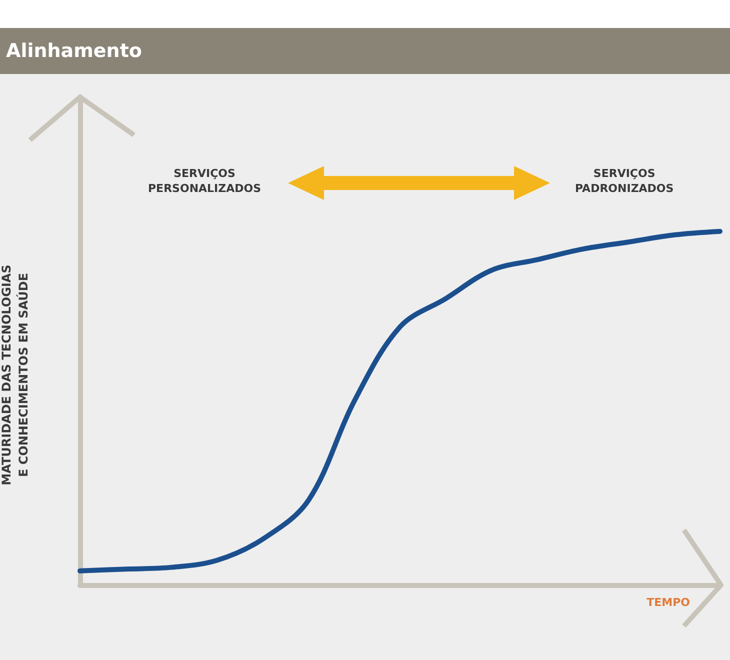 This screenshot has width=730, height=660. Describe the element at coordinates (668, 602) in the screenshot. I see `x-axis-title: TEMPO` at that location.